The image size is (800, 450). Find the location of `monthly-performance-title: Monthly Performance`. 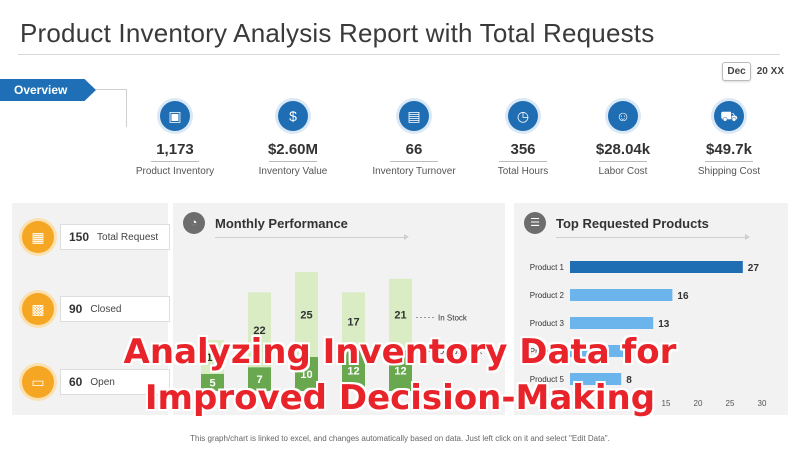

monthly-performance-title: Monthly Performance is located at coordinates (281, 223).